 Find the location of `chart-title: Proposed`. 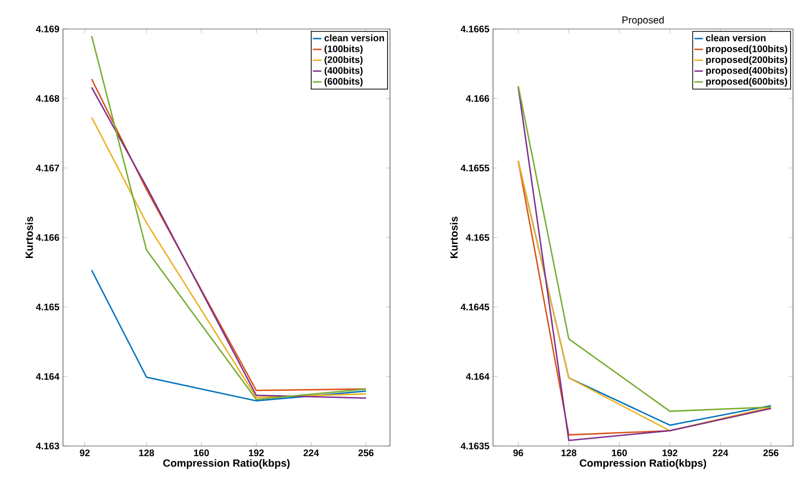

chart-title: Proposed is located at coordinates (643, 21).